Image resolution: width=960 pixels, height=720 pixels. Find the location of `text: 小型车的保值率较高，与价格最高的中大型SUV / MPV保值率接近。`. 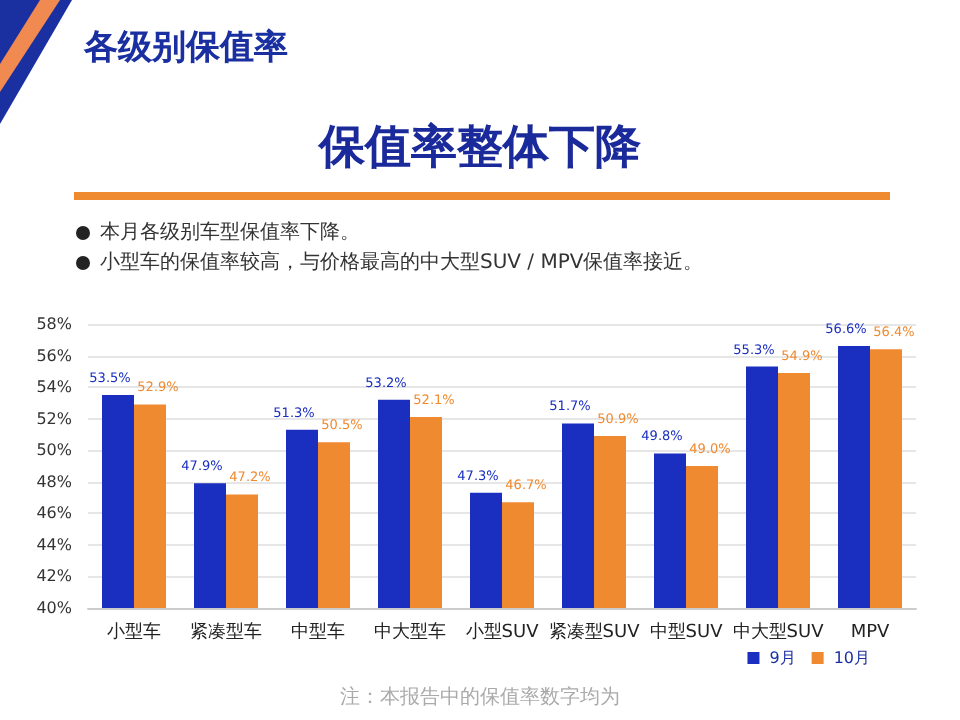

text: 小型车的保值率较高，与价格最高的中大型SUV / MPV保值率接近。 is located at coordinates (402, 263).